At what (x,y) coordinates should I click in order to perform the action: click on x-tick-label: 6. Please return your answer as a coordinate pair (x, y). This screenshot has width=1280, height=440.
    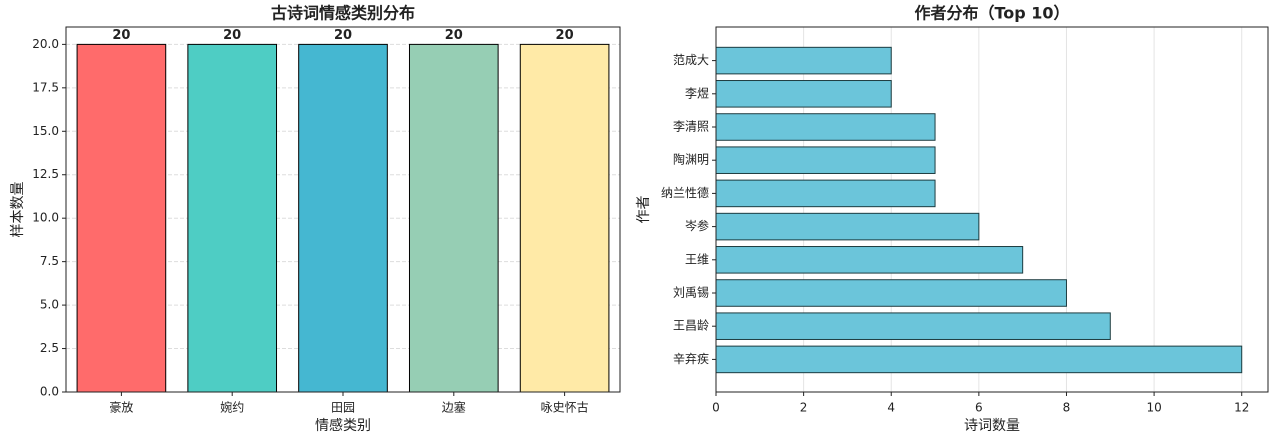
    Looking at the image, I should click on (979, 408).